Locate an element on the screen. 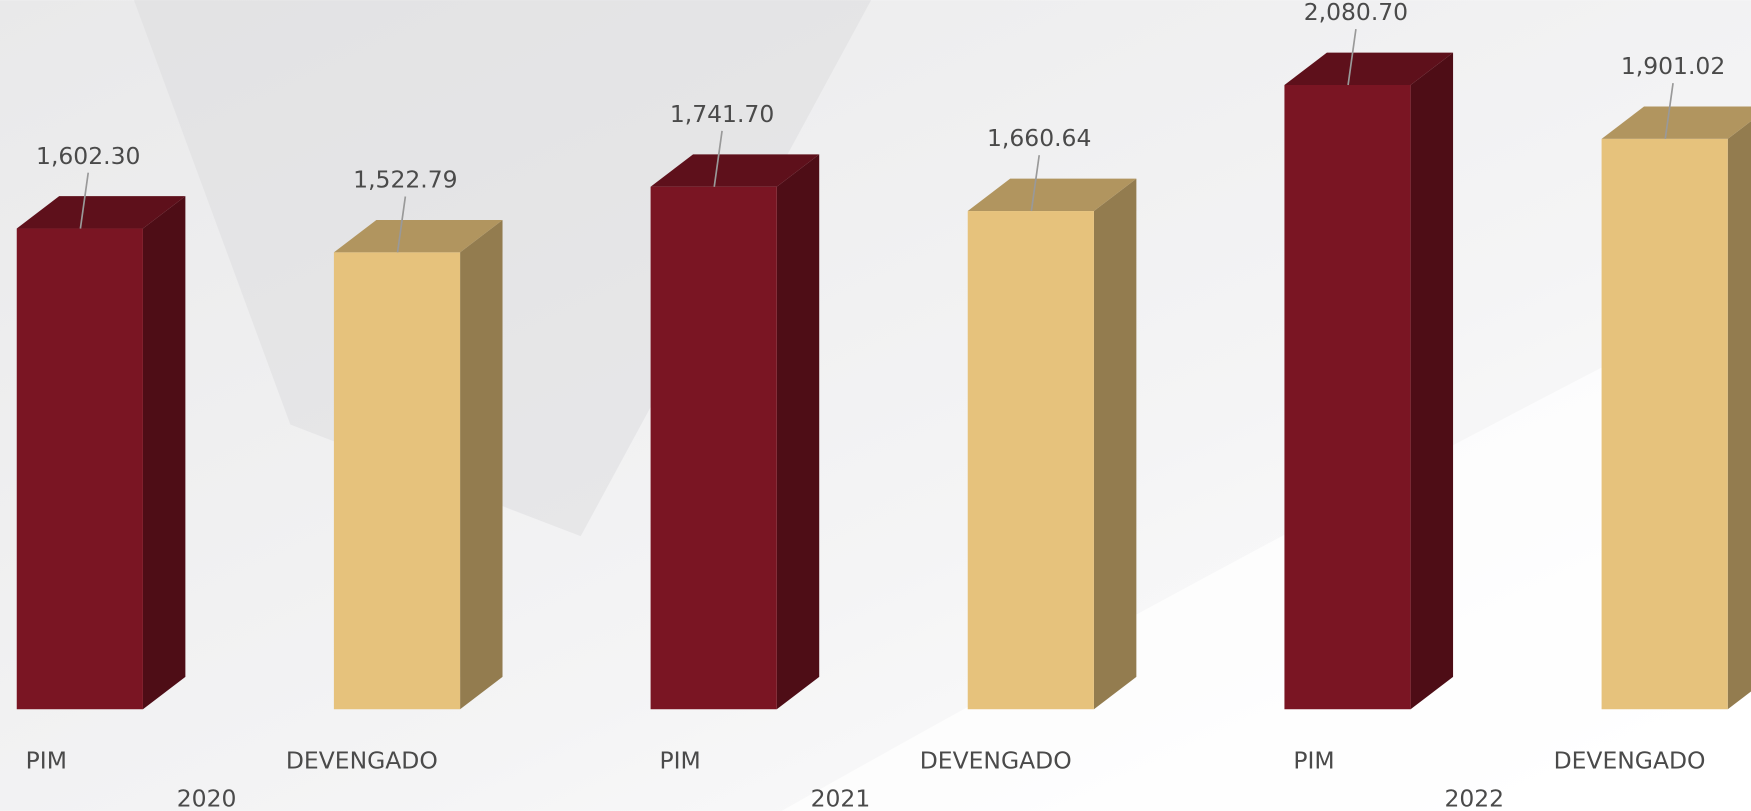 This screenshot has height=811, width=1751. group-label: 2022 is located at coordinates (1474, 797).